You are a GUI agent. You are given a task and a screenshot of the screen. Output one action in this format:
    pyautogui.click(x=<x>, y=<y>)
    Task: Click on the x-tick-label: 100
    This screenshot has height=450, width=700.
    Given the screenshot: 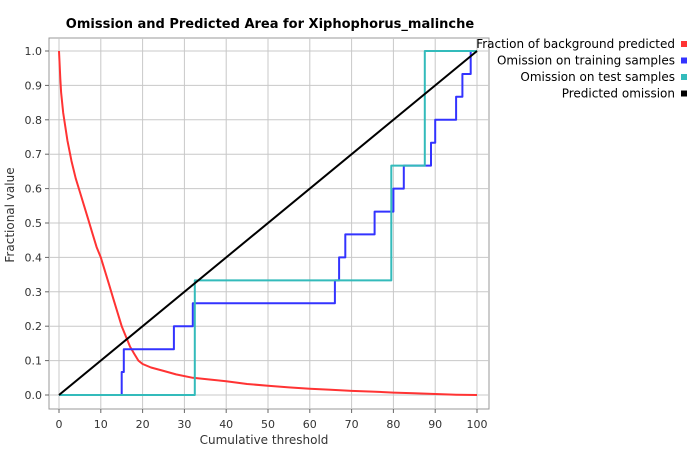 What is the action you would take?
    pyautogui.click(x=477, y=424)
    